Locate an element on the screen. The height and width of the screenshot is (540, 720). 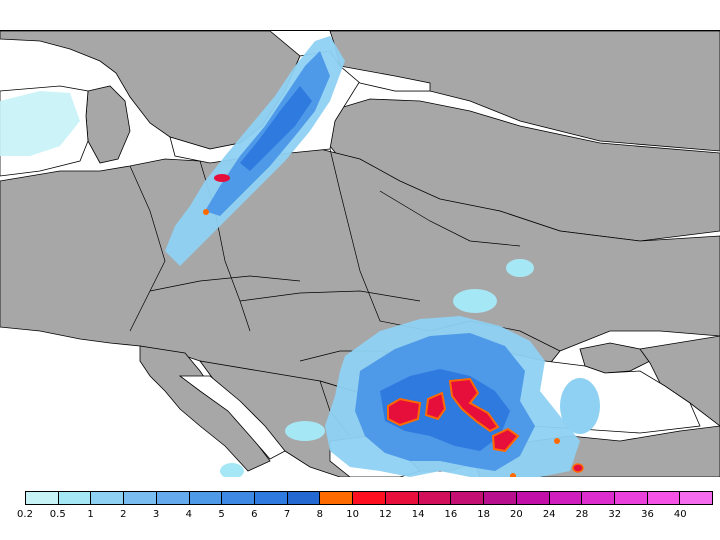
legend-label: 20 is located at coordinates (516, 514).